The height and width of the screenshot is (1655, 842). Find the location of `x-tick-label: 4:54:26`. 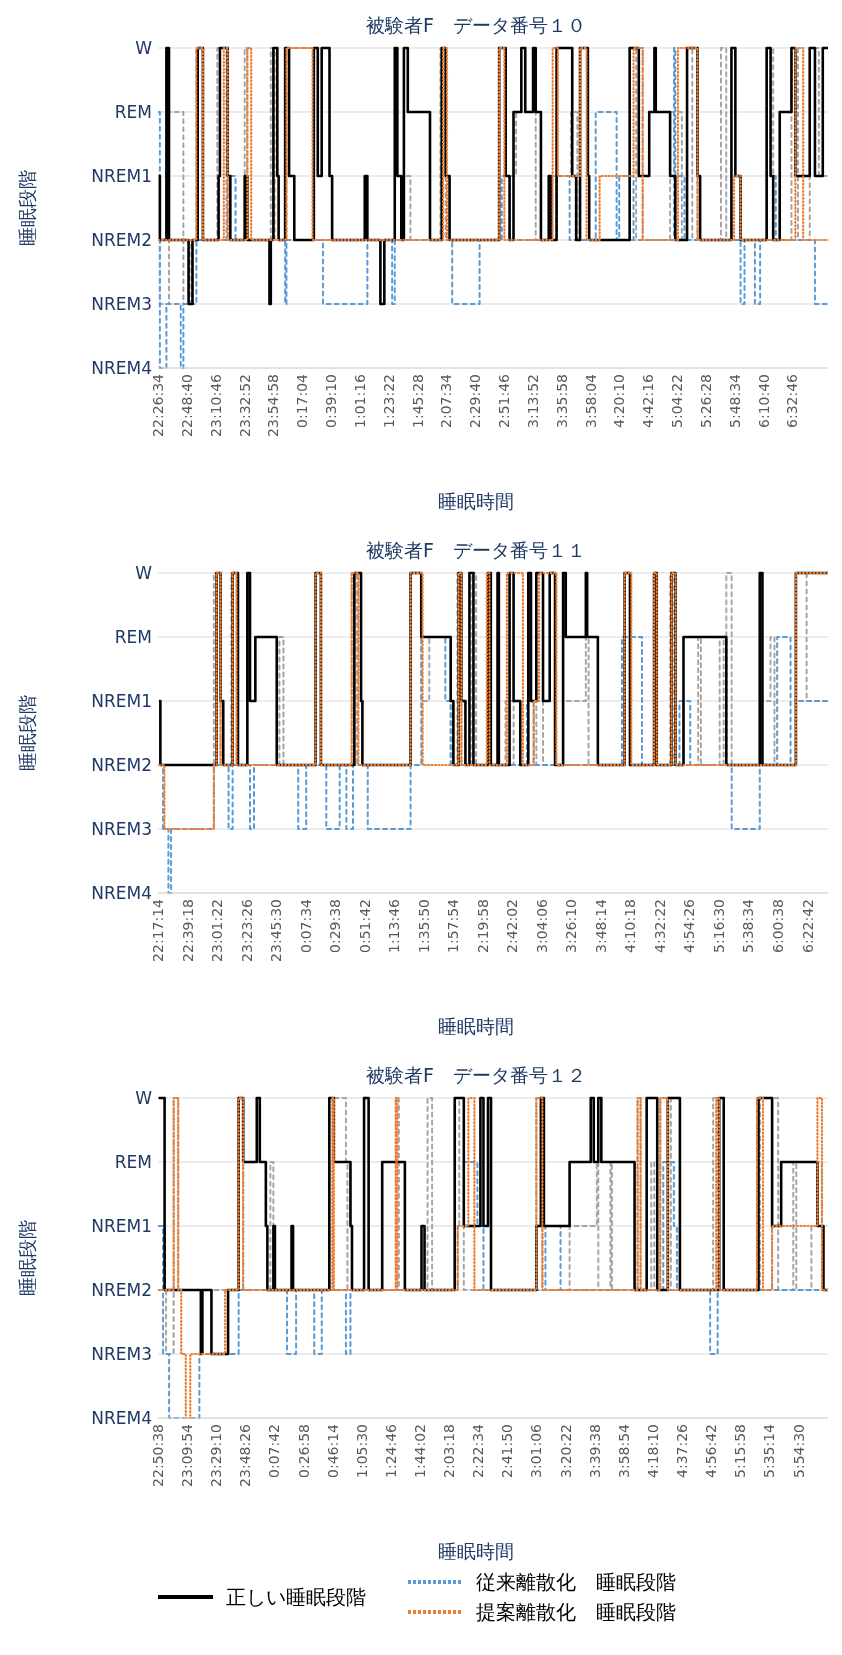

x-tick-label: 4:54:26 is located at coordinates (689, 925).